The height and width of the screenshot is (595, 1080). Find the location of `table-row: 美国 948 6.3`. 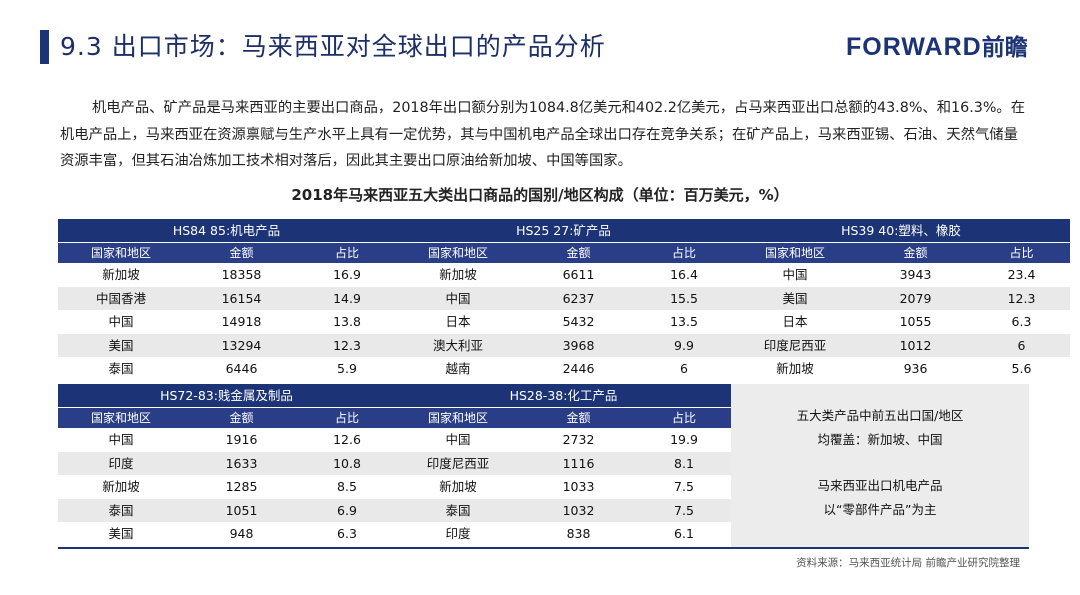

table-row: 美国 948 6.3 is located at coordinates (227, 534).